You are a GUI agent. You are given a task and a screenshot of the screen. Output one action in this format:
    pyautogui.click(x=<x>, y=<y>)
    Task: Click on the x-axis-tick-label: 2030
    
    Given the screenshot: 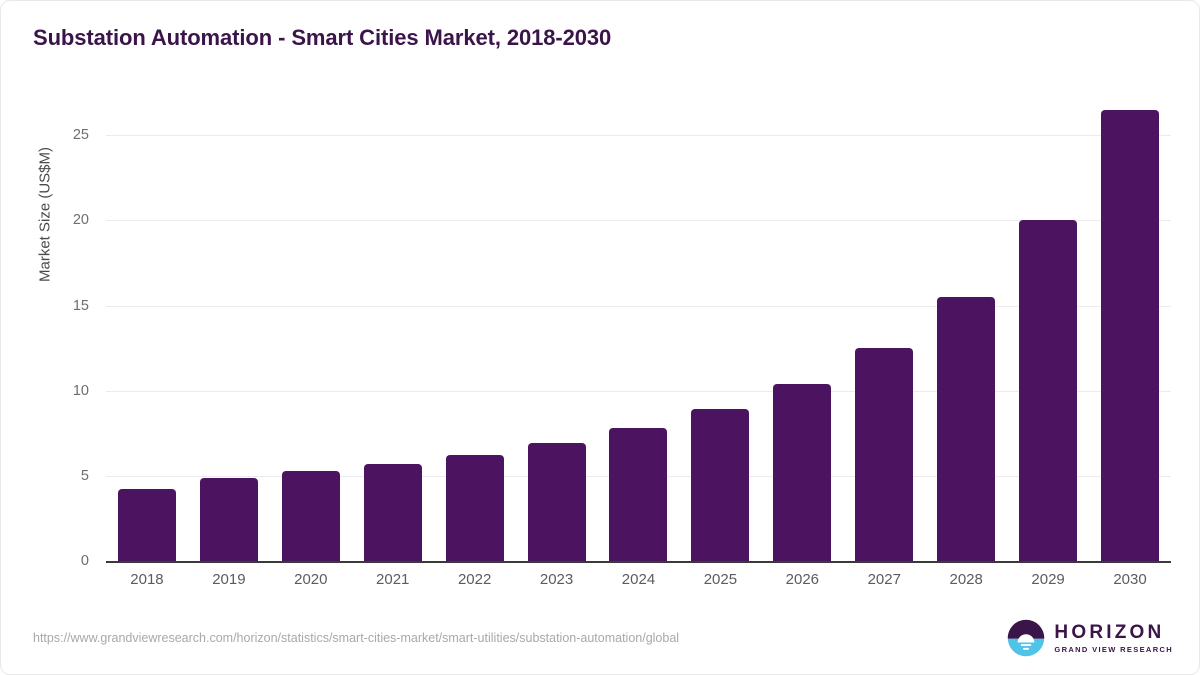 What is the action you would take?
    pyautogui.click(x=1130, y=579)
    